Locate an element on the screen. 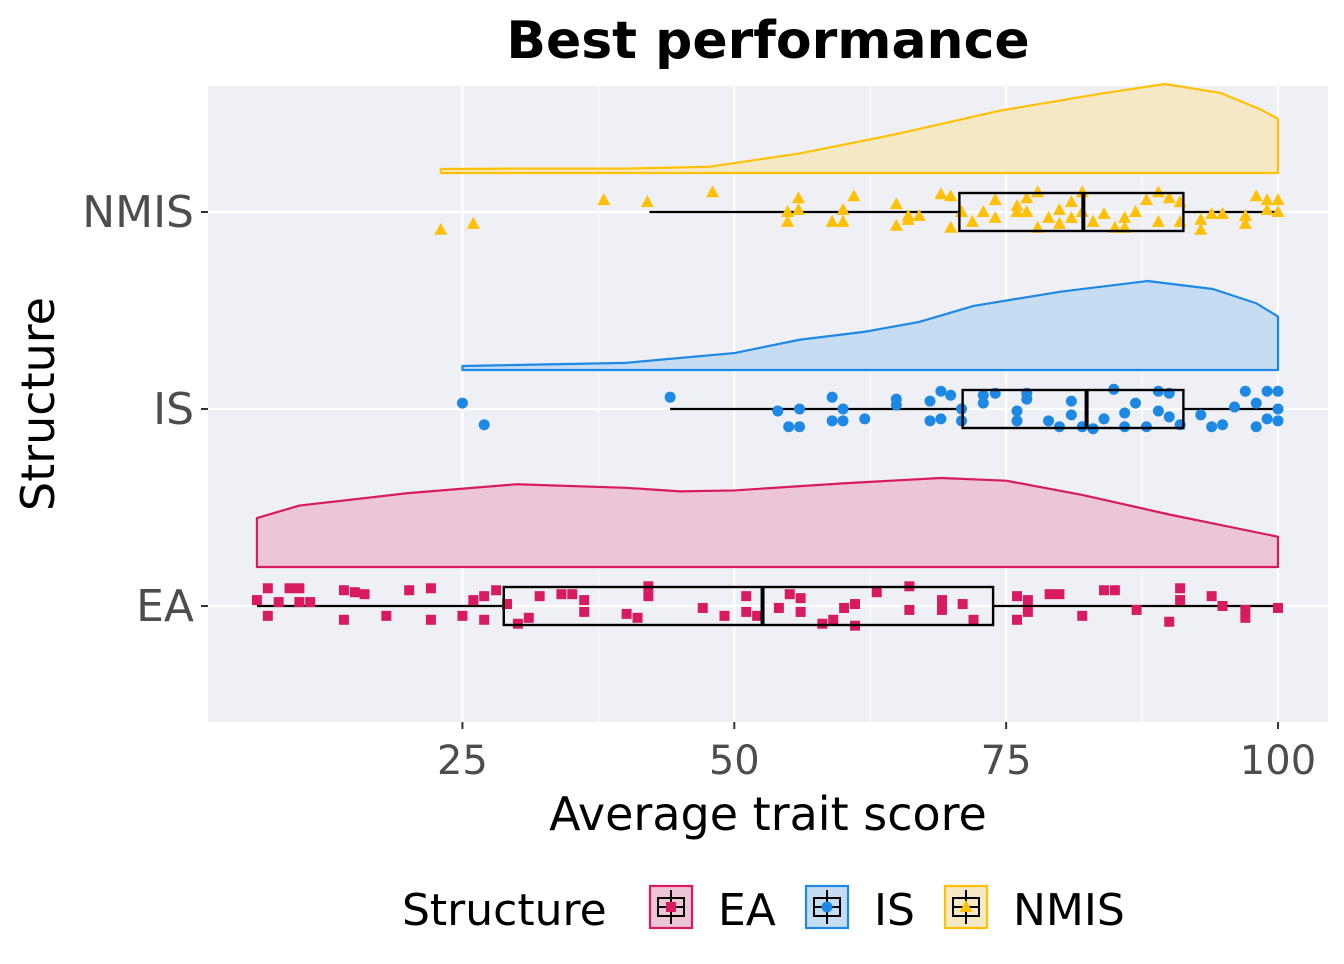 The image size is (1344, 964). legend-label: EA is located at coordinates (747, 910).